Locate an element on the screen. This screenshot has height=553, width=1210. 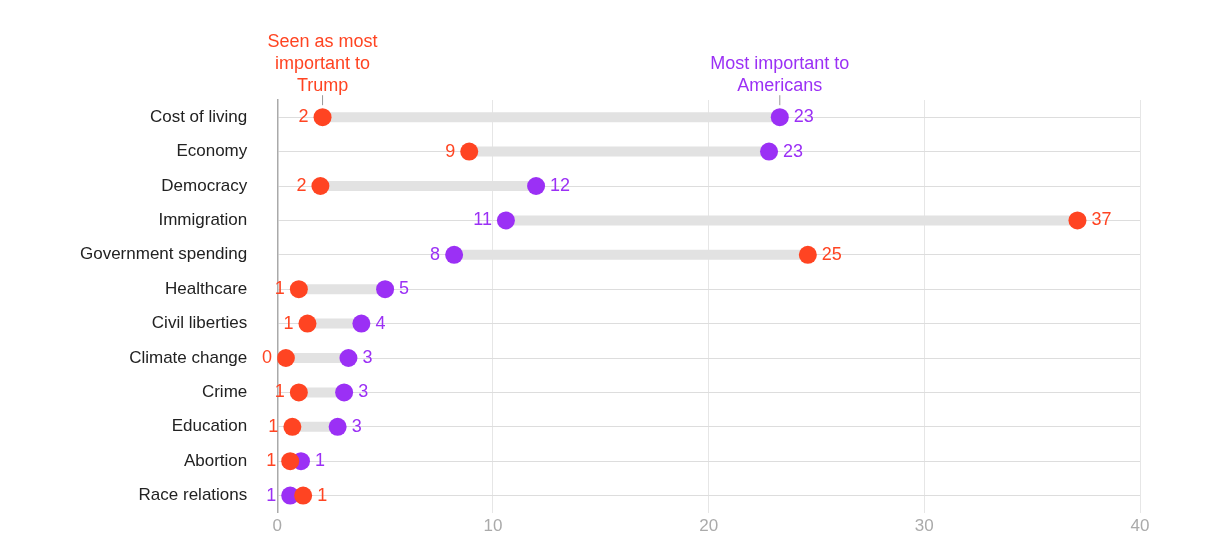
x-tick-label: 30 is located at coordinates (924, 525).